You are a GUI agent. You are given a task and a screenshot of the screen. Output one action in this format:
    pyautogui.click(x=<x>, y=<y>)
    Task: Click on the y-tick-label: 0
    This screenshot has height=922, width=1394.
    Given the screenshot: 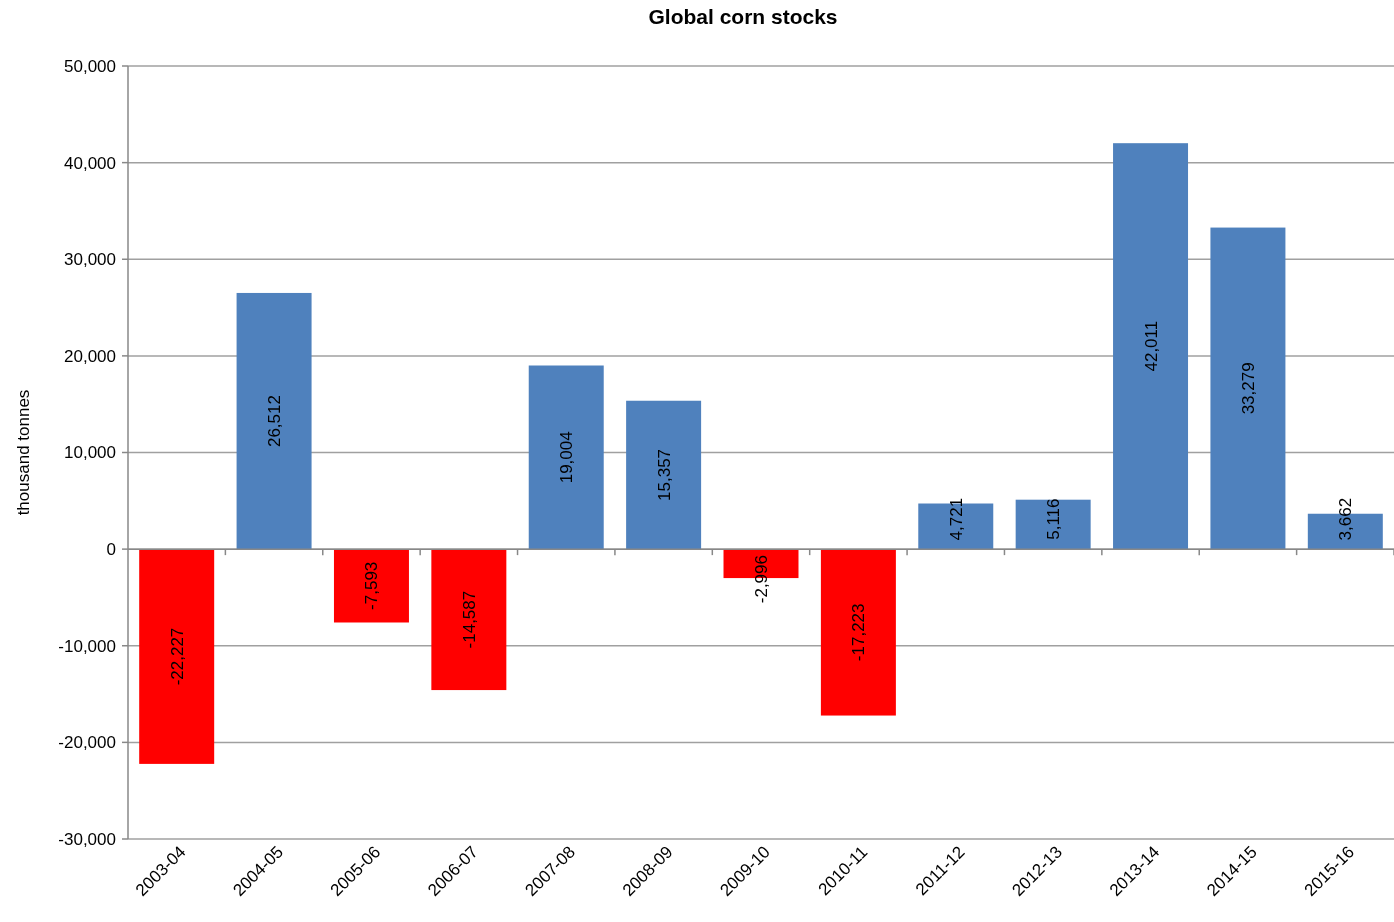 What is the action you would take?
    pyautogui.click(x=111, y=550)
    